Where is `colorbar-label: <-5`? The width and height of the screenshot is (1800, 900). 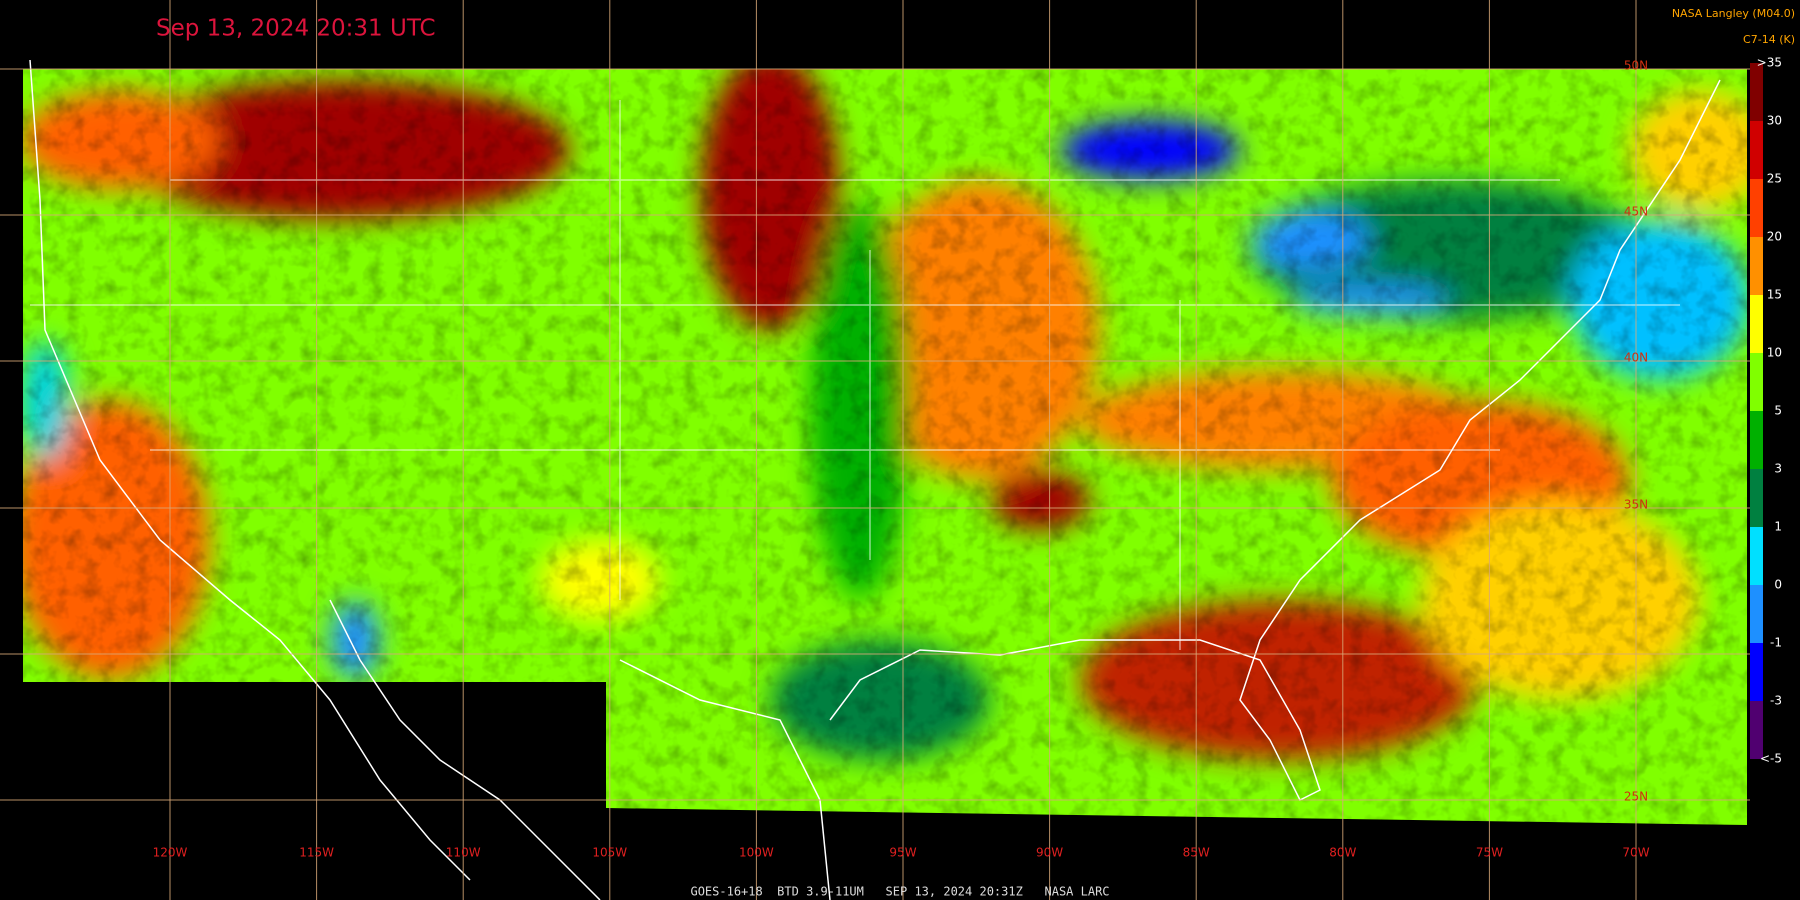
colorbar-label: <-5 is located at coordinates (1771, 759).